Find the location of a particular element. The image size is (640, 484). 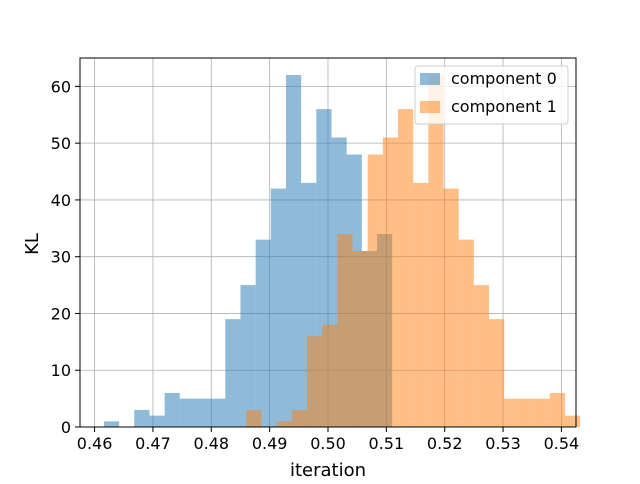

legend-label-component-1: component 1 is located at coordinates (504, 106).